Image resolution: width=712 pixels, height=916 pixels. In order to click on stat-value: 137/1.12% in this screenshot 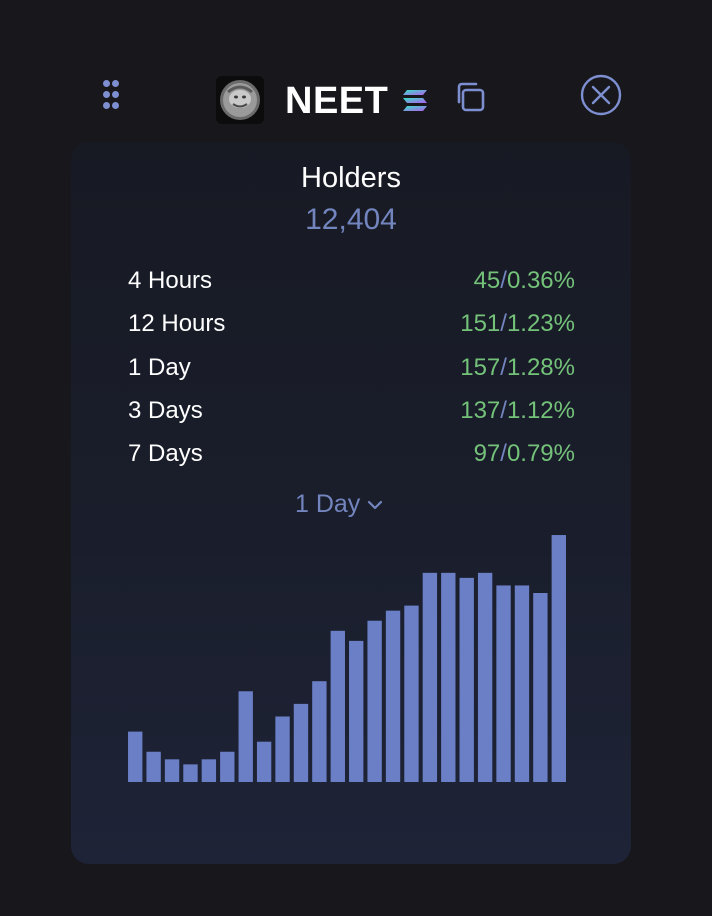, I will do `click(517, 411)`.